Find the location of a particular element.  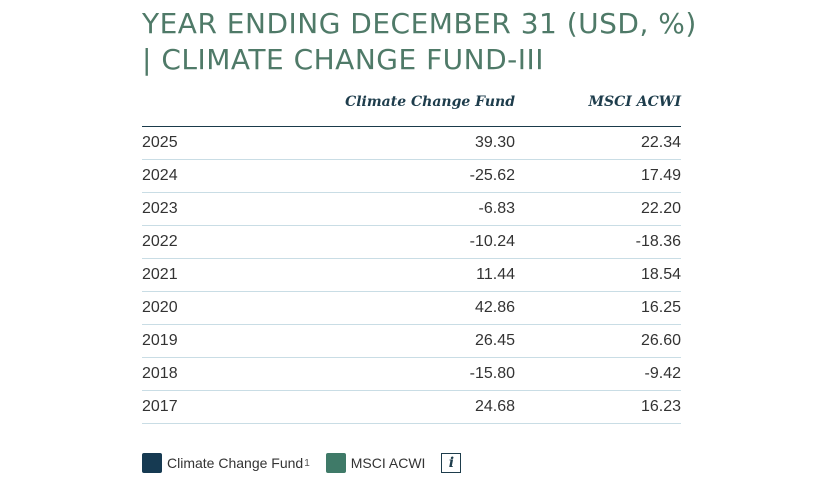

legend-item-index: MSCI ACWI is located at coordinates (375, 463).